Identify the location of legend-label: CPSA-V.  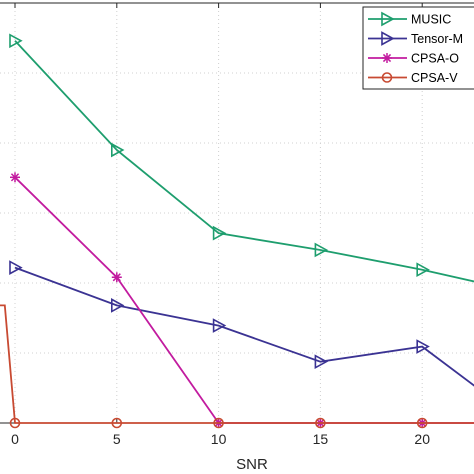
(434, 78).